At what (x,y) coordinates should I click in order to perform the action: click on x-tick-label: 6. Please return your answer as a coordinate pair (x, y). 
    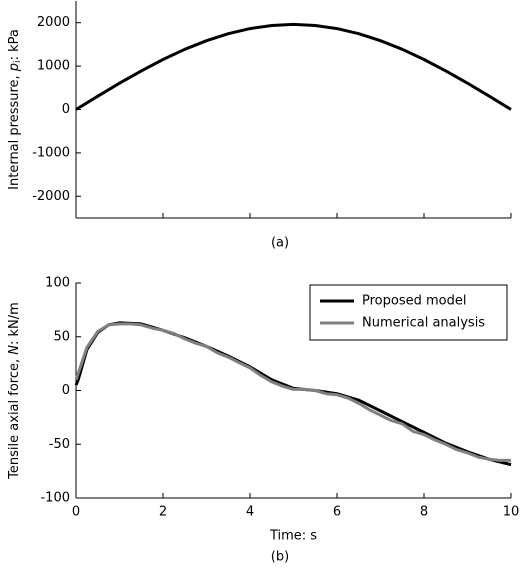
    Looking at the image, I should click on (337, 512).